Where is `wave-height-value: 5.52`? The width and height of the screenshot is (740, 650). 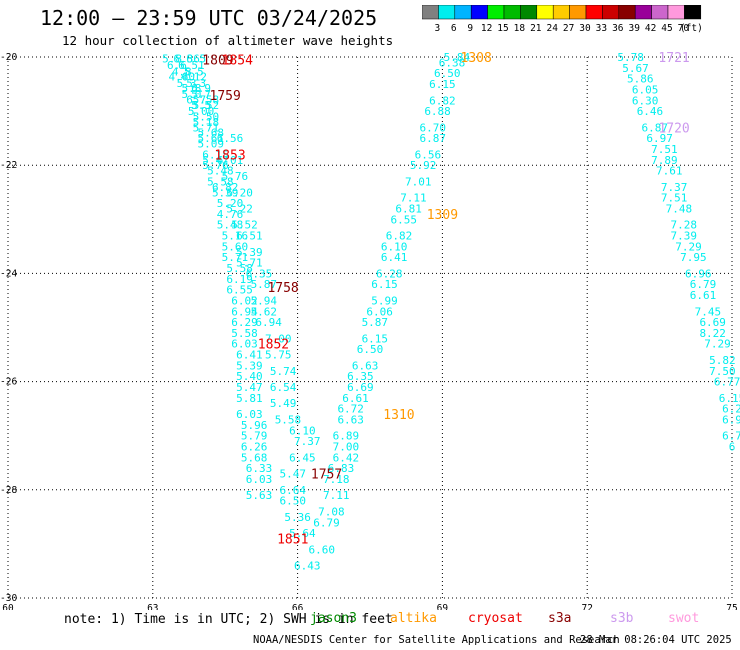 wave-height-value: 5.52 is located at coordinates (206, 105).